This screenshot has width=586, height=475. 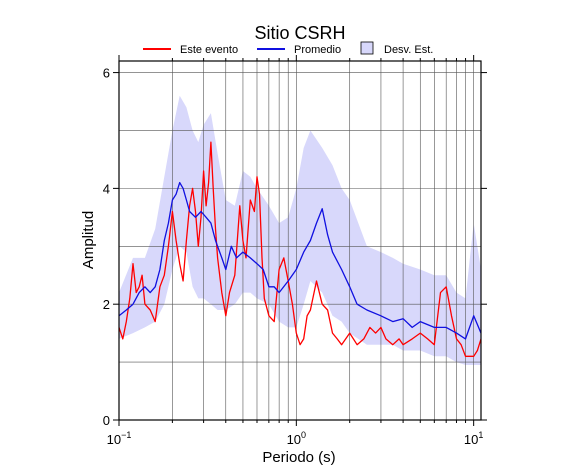 I want to click on y-tick-label: 2, so click(x=106, y=304).